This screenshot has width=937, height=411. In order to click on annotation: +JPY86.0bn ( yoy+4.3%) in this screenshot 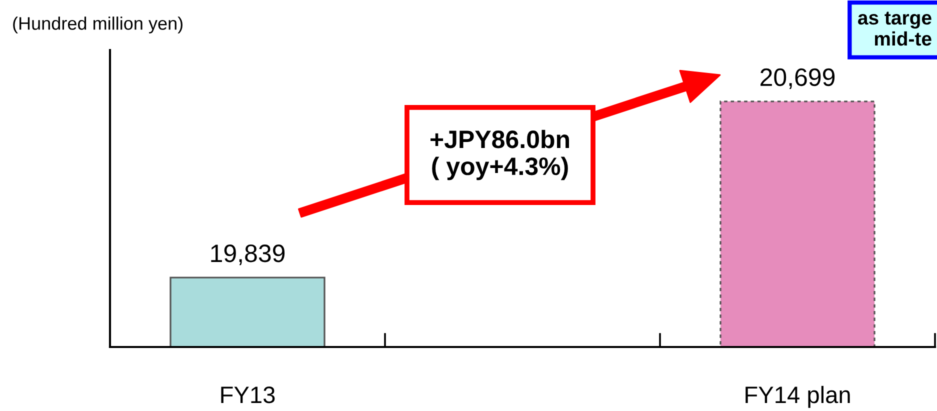, I will do `click(499, 155)`.